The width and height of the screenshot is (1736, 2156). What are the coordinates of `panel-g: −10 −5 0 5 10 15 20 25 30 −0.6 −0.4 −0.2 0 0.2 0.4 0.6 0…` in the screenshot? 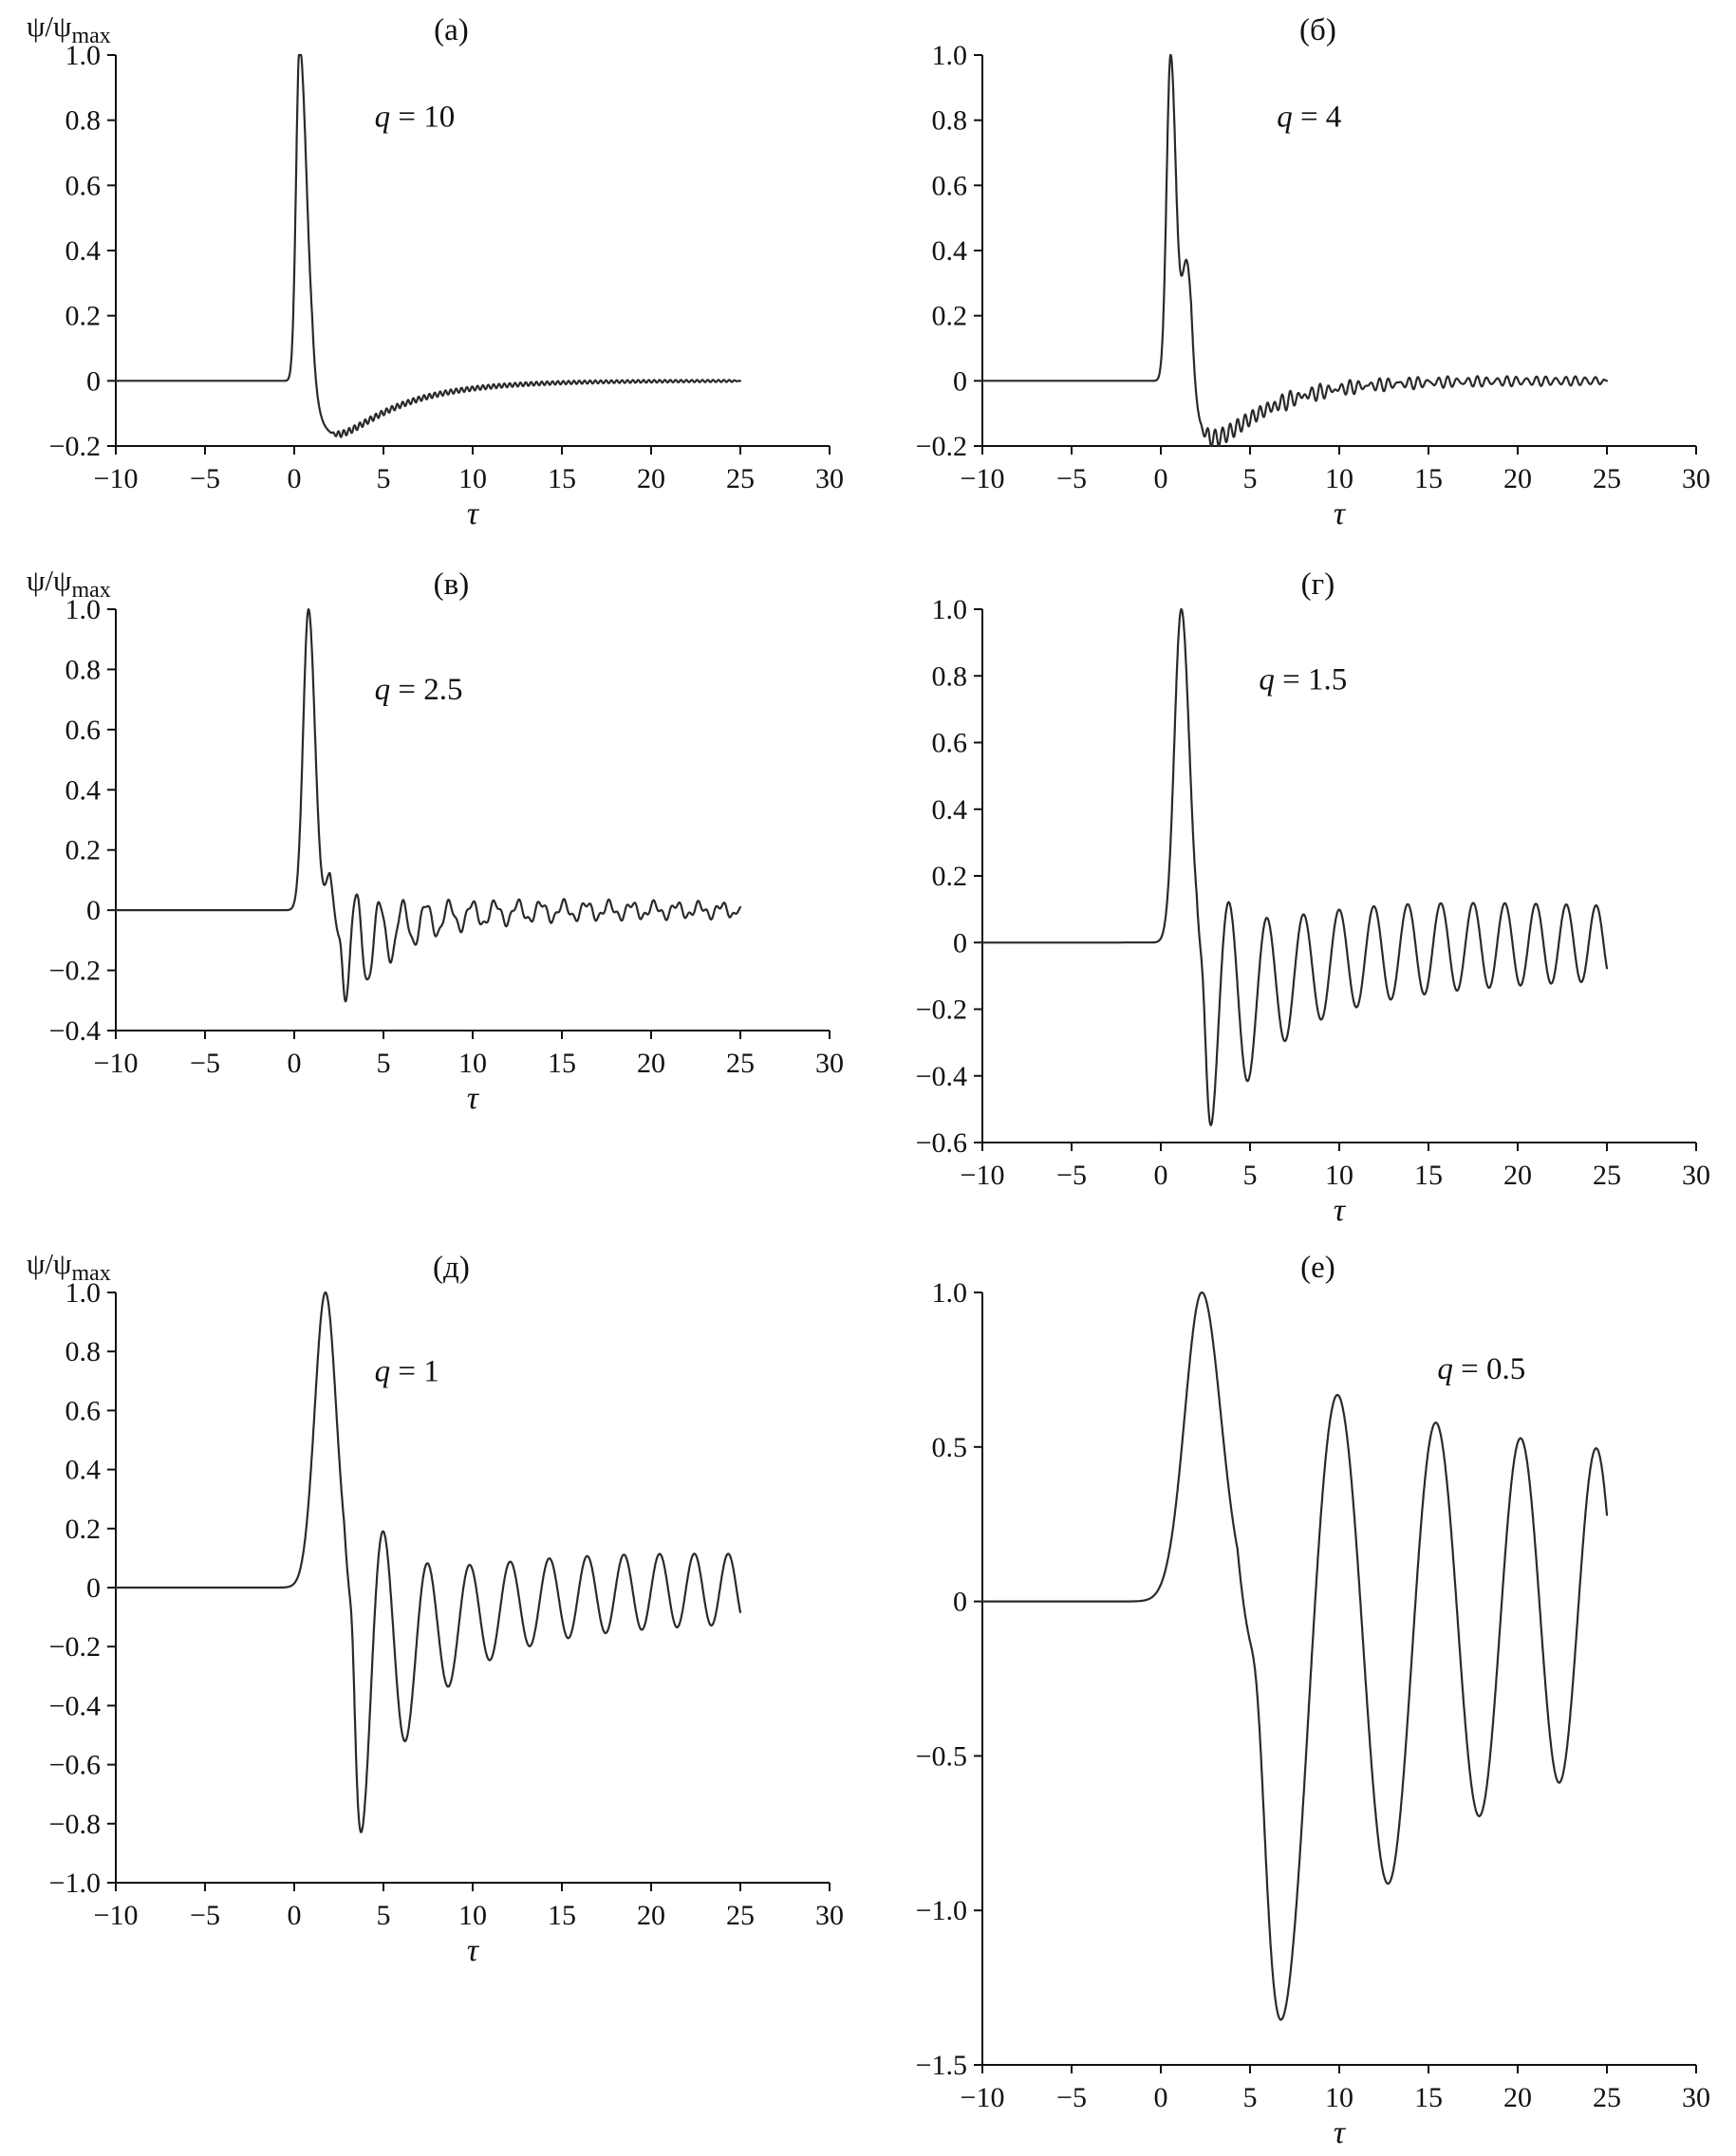 It's located at (1305, 893).